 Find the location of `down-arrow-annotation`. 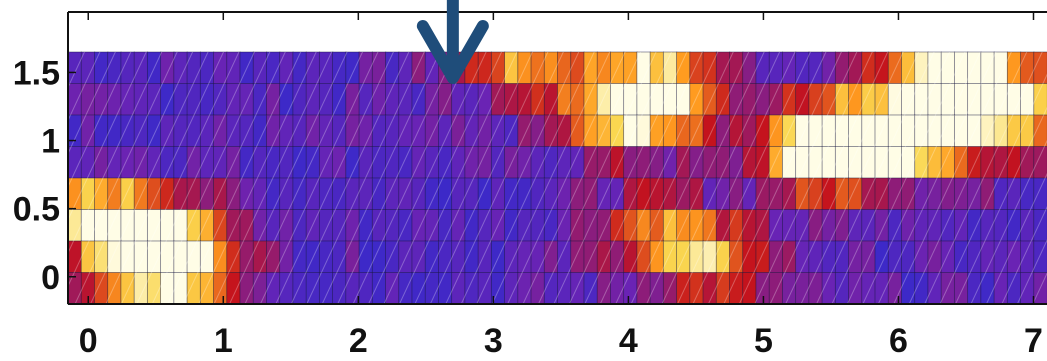

down-arrow-annotation is located at coordinates (452, 42).